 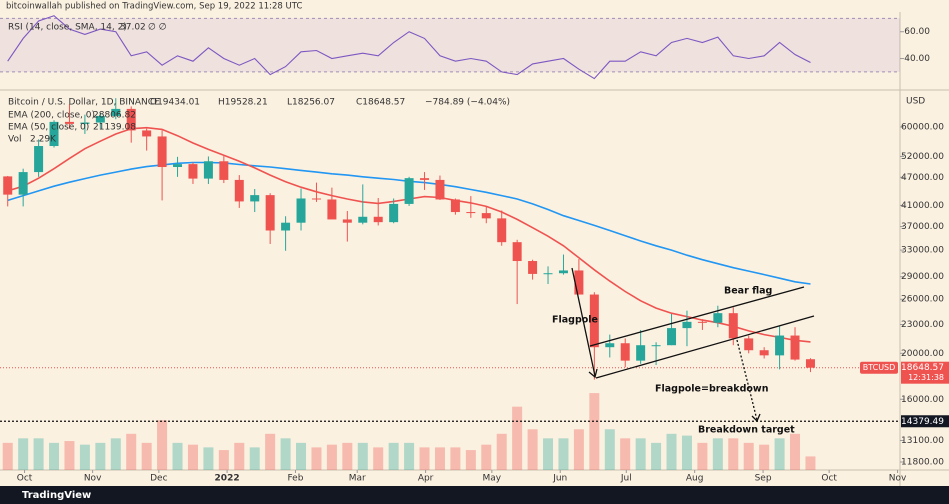 What do you see at coordinates (380, 103) in the screenshot?
I see `legend-ohlc: C18648.57` at bounding box center [380, 103].